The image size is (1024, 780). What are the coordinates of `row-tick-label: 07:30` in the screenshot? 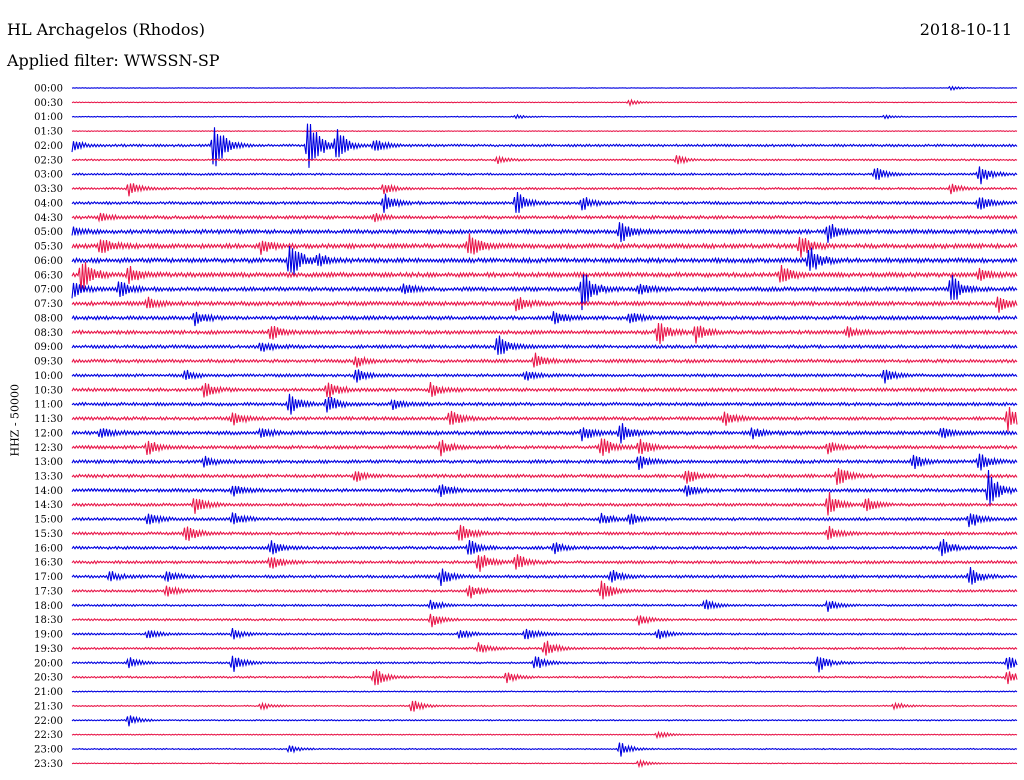 It's located at (48, 304).